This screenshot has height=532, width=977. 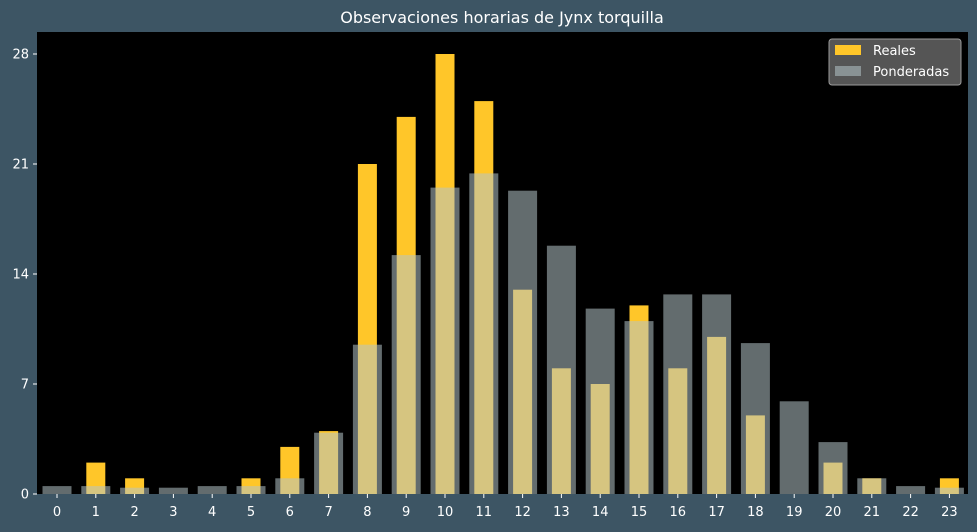 I want to click on x-tick-label-14: 14, so click(x=600, y=512).